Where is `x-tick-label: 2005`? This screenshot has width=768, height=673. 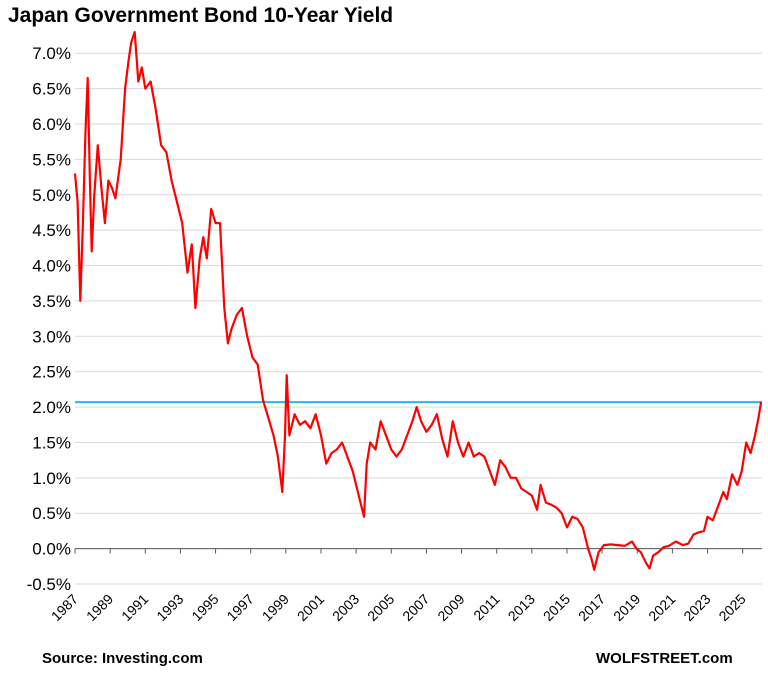 x-tick-label: 2005 is located at coordinates (380, 607).